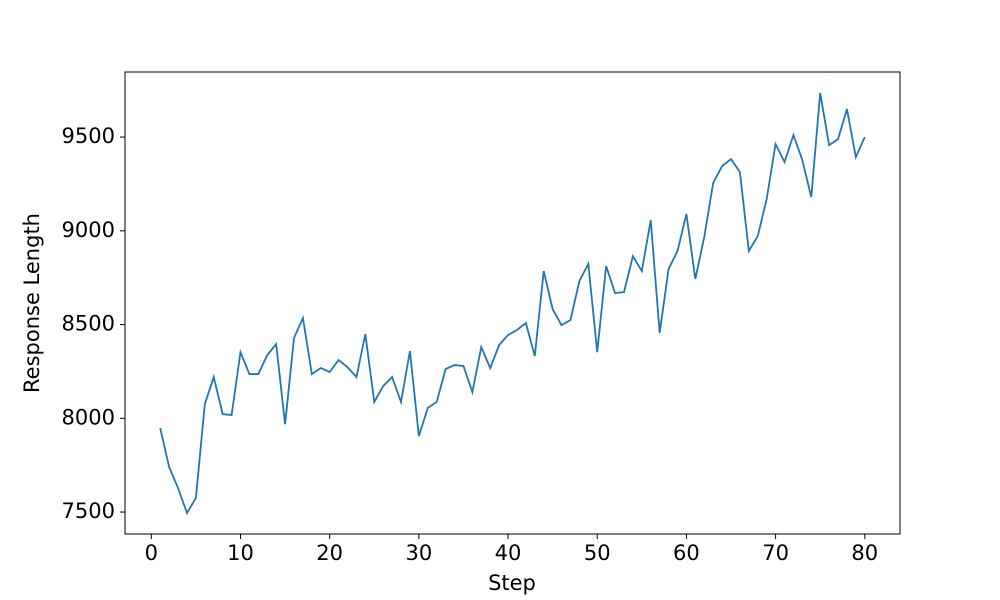  Describe the element at coordinates (88, 324) in the screenshot. I see `y-tick-label: 8500` at that location.